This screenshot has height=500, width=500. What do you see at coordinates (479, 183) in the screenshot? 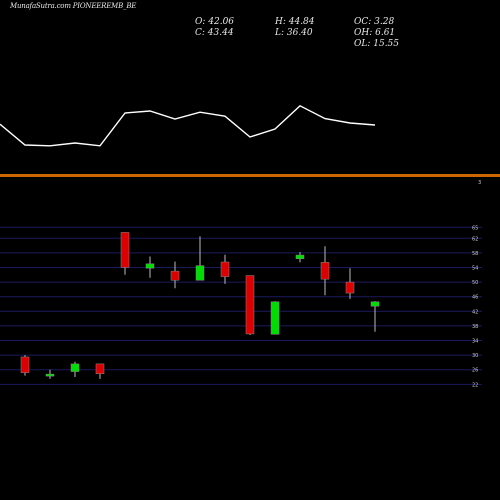
I see `top-right-label: 3` at bounding box center [479, 183].